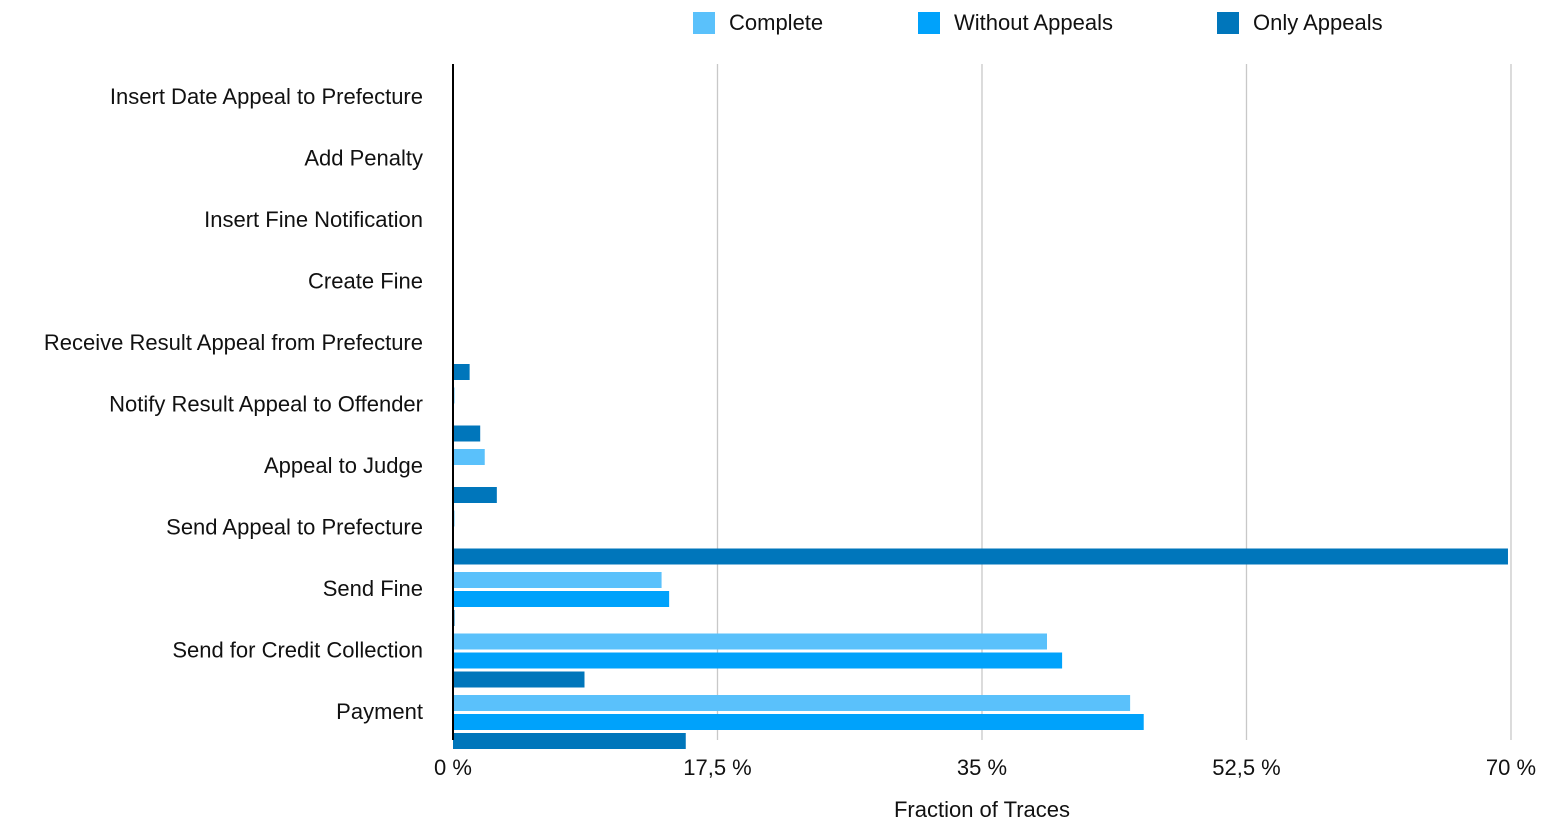  What do you see at coordinates (1033, 22) in the screenshot?
I see `legend-label-without-appeals: Without Appeals` at bounding box center [1033, 22].